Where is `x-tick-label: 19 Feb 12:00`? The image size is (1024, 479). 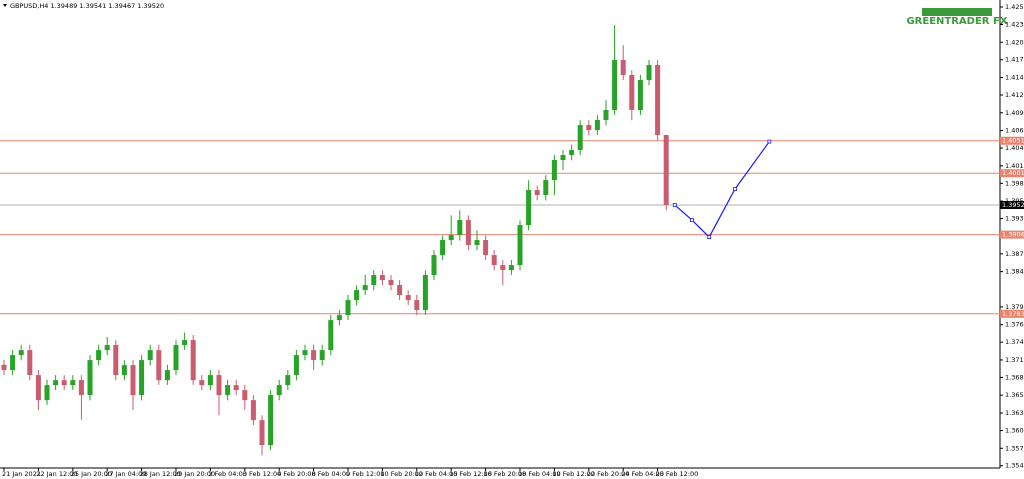
x-tick-label: 19 Feb 12:00 is located at coordinates (573, 474).